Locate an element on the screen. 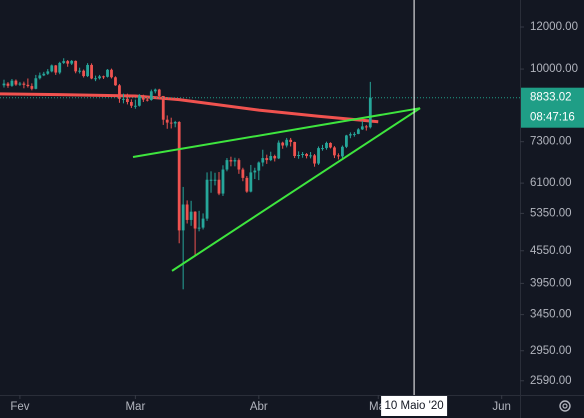 The image size is (584, 418). y-tick-label: 3450.00 is located at coordinates (551, 315).